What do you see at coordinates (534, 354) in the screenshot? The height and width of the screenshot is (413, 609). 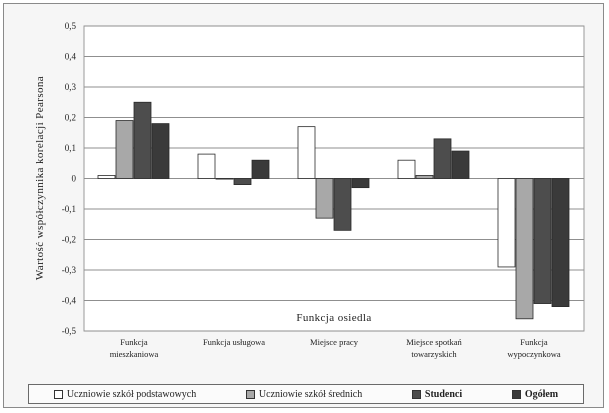 I see `category-label: wypoczynkowa` at bounding box center [534, 354].